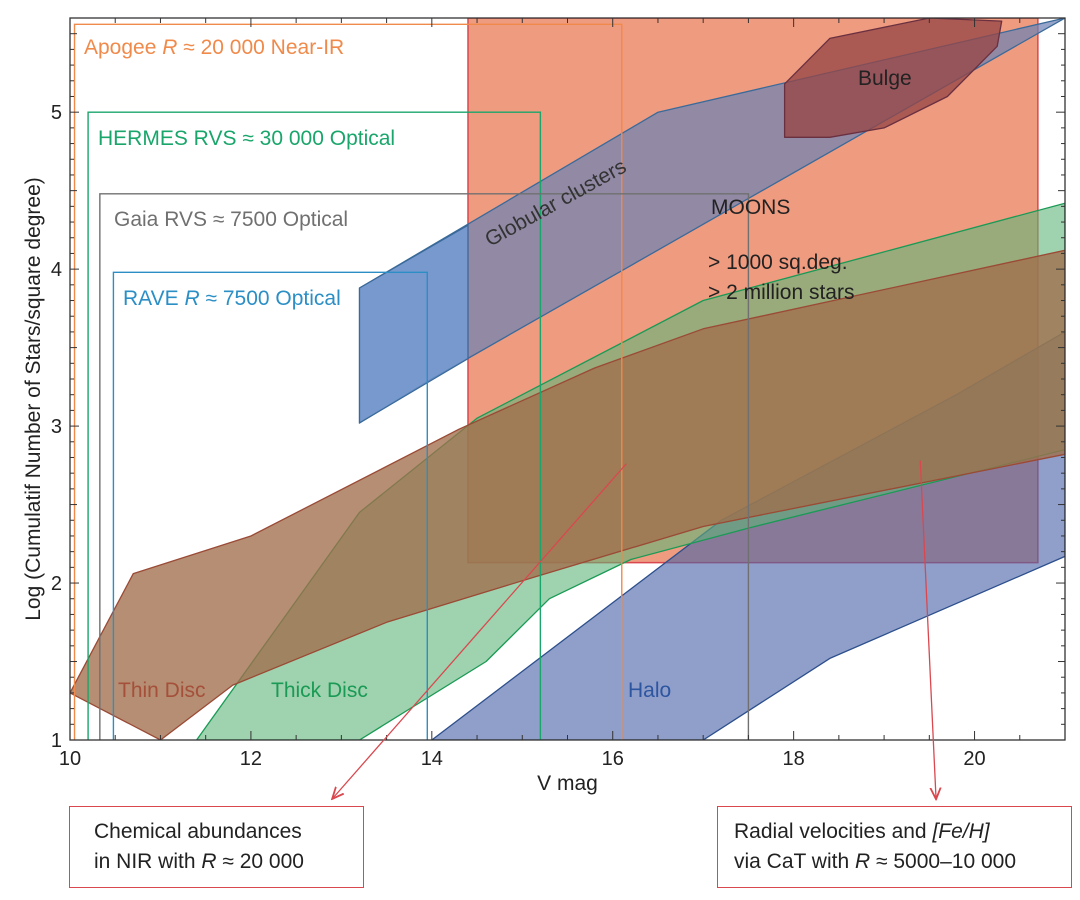 This screenshot has width=1080, height=900. I want to click on rave-overlap-patch, so click(413, 324).